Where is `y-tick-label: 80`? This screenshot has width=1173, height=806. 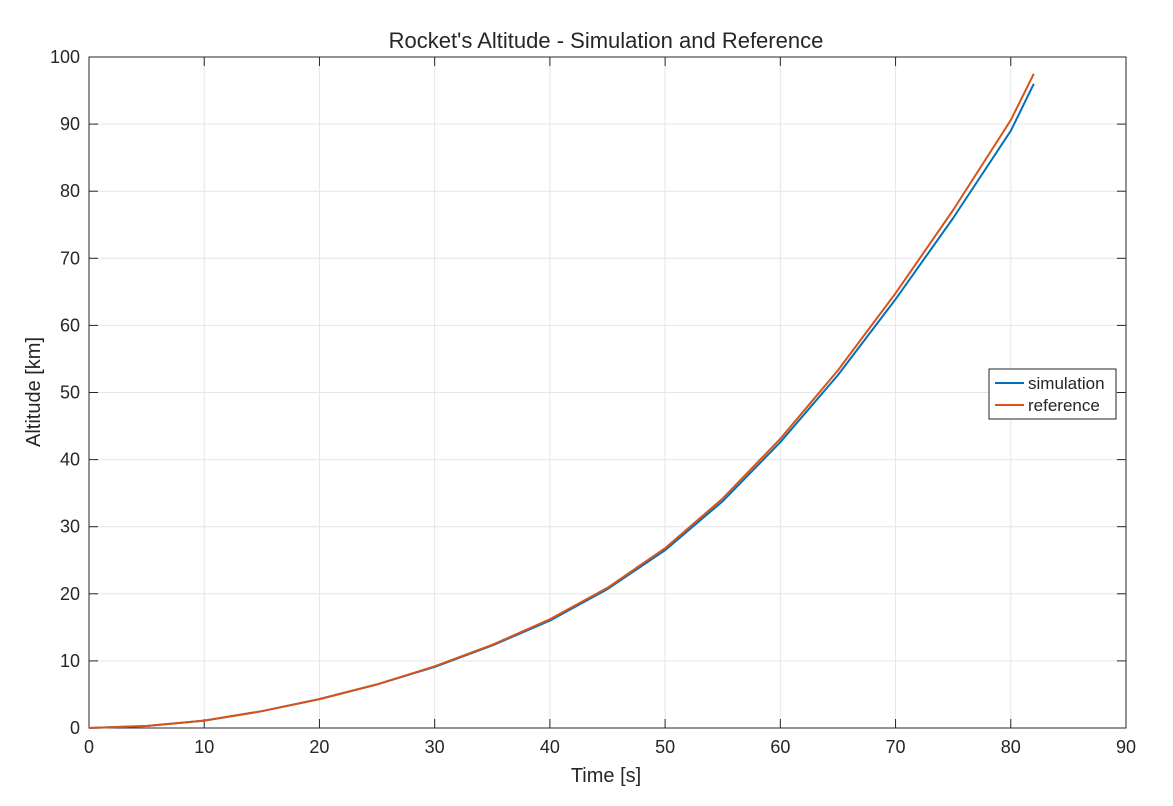 y-tick-label: 80 is located at coordinates (70, 191).